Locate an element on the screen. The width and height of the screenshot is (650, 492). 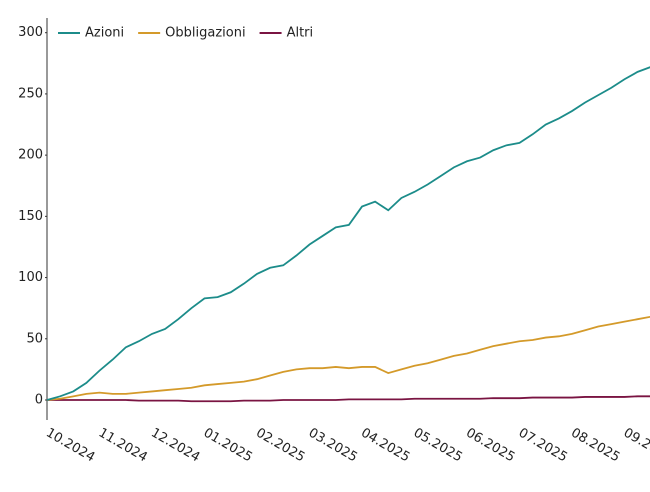
y-tick-label: 300 is located at coordinates (30, 32).